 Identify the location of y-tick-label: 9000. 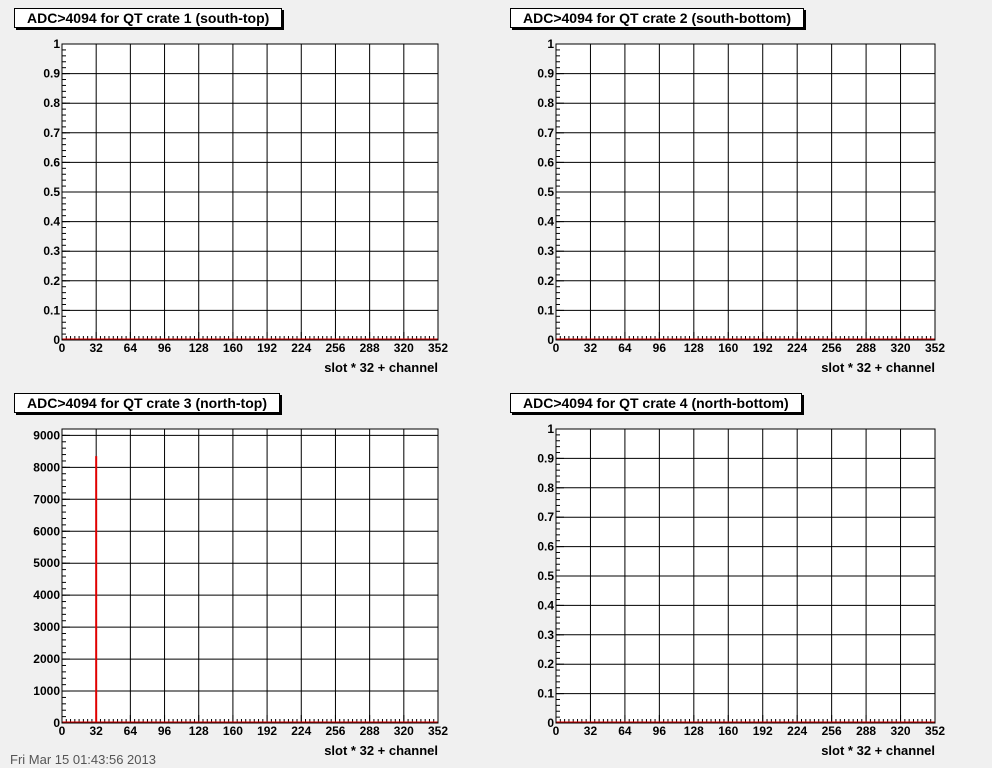
(46, 435).